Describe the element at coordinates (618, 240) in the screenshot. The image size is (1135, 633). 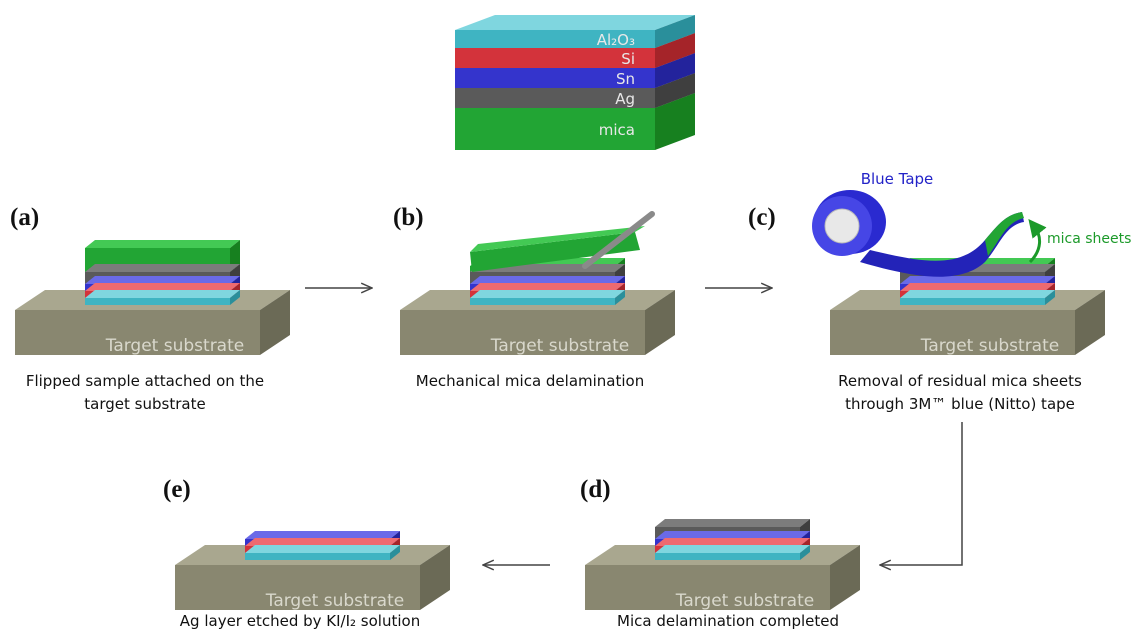
I see `blade` at that location.